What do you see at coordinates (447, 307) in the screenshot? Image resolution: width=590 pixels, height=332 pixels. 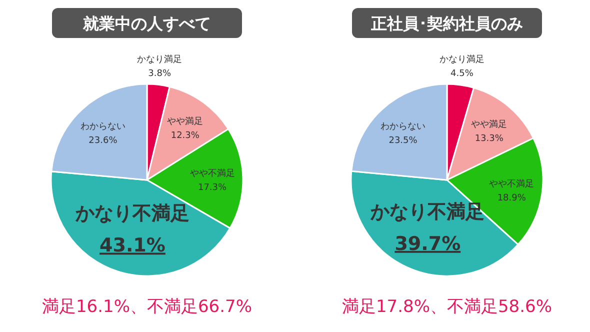 I see `text: 満足17.8%、不満足58.6%` at bounding box center [447, 307].